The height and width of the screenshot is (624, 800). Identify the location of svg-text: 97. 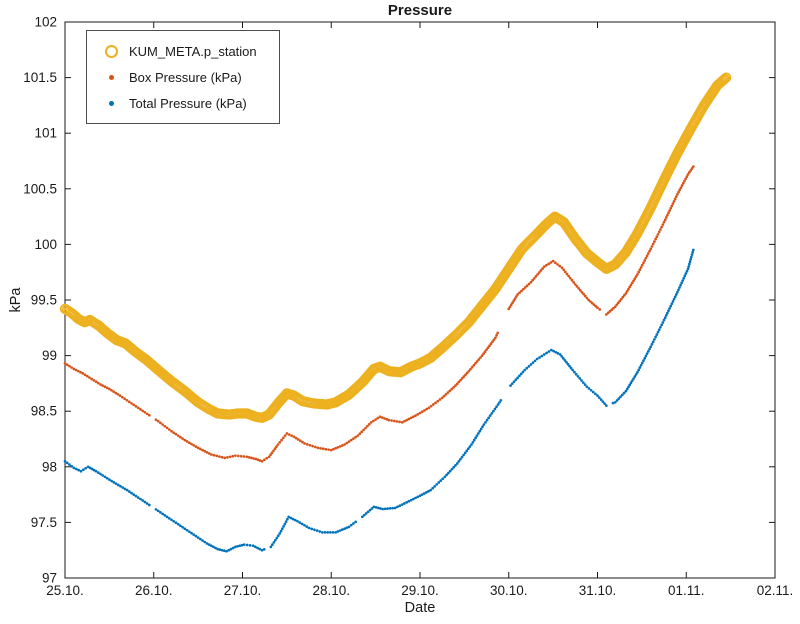
(49, 578).